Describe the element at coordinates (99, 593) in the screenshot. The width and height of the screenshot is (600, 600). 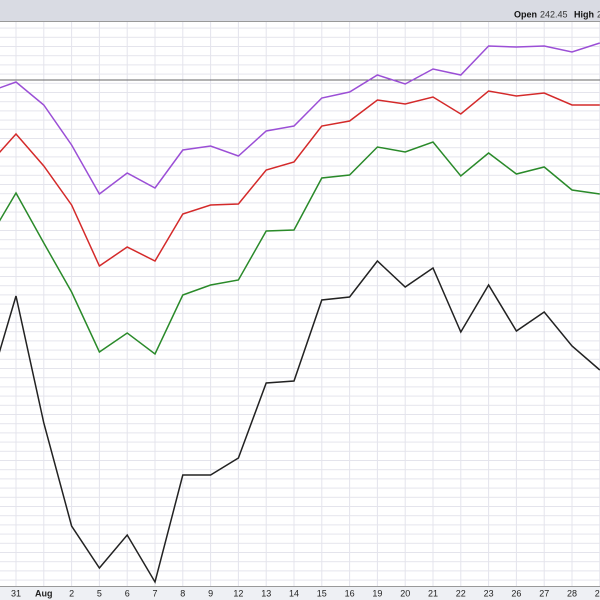
I see `x-tick-label: 5` at that location.